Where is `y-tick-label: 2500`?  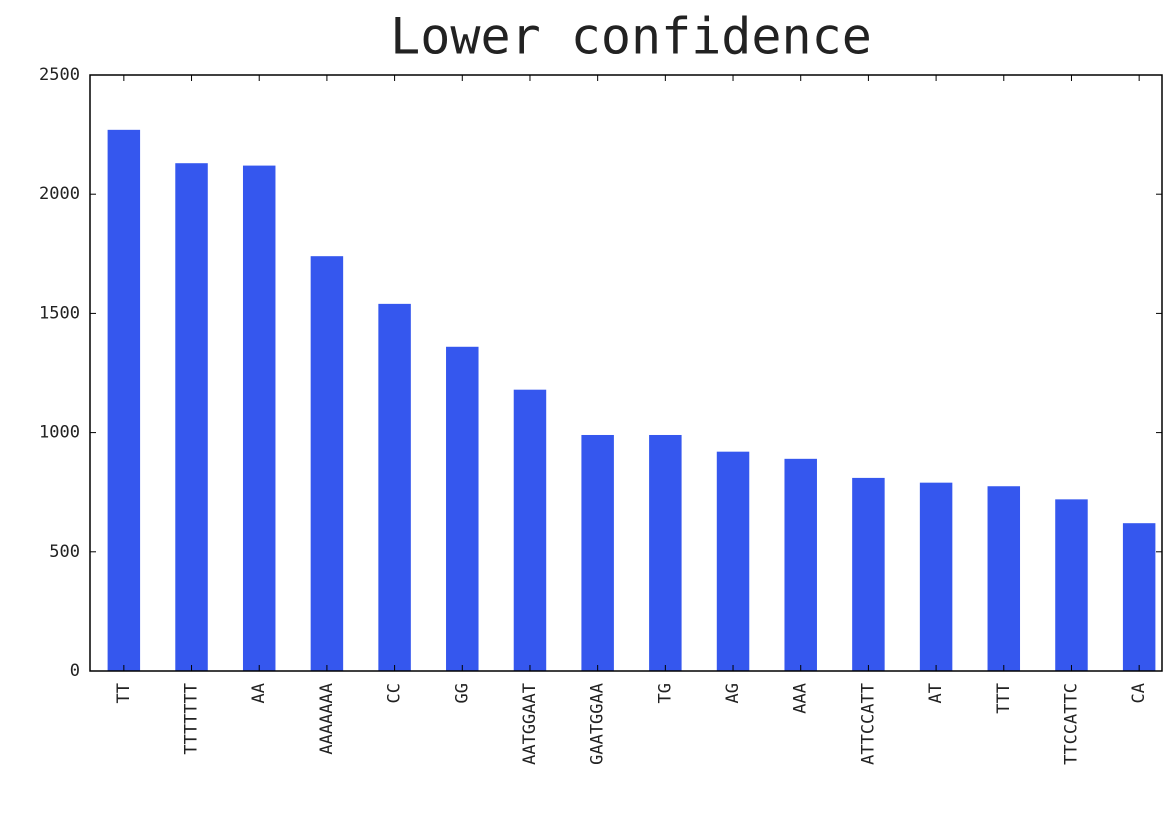
y-tick-label: 2500 is located at coordinates (59, 75).